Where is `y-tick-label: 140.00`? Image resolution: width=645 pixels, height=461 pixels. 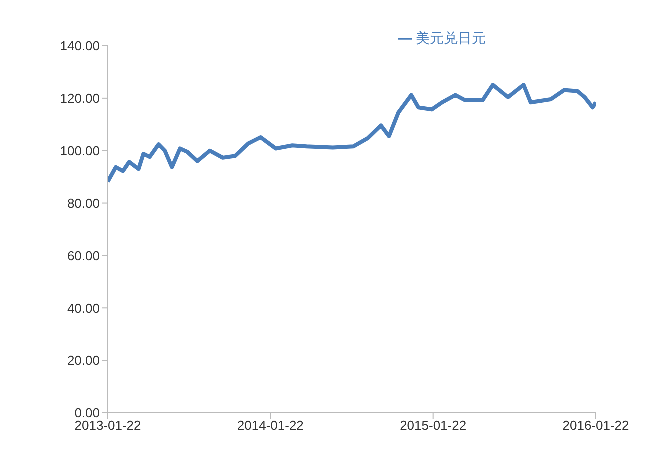 y-tick-label: 140.00 is located at coordinates (80, 46).